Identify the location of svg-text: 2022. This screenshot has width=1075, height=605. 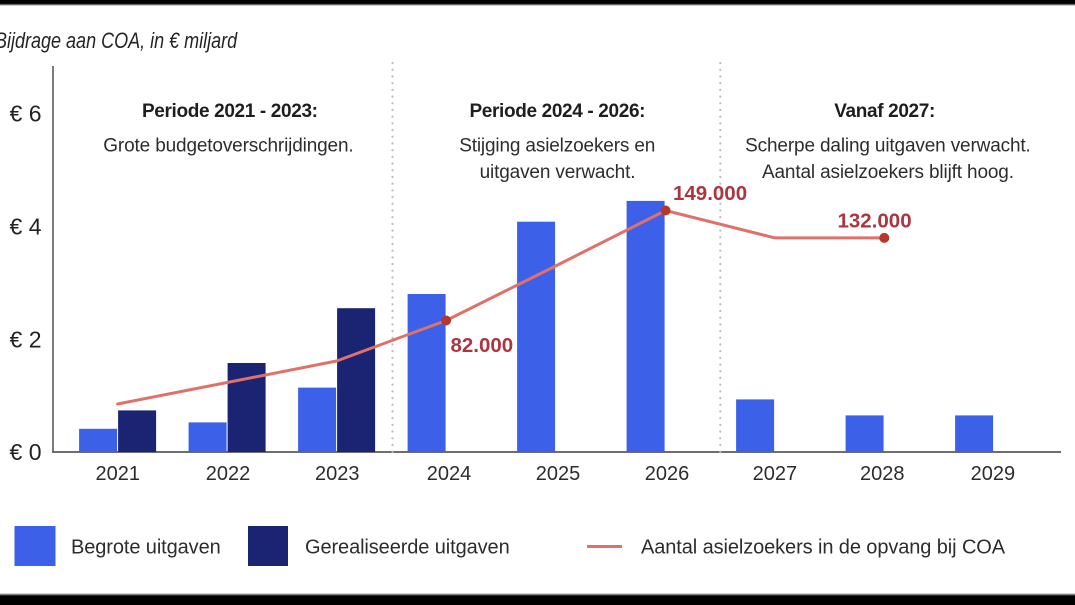
(228, 474).